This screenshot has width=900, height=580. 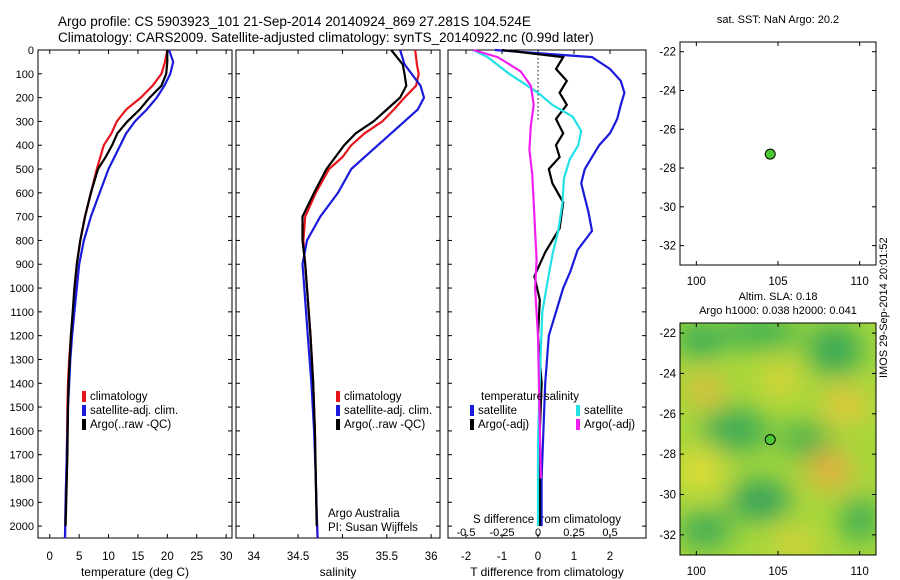 What do you see at coordinates (387, 557) in the screenshot?
I see `x-tick-label: 35.5` at bounding box center [387, 557].